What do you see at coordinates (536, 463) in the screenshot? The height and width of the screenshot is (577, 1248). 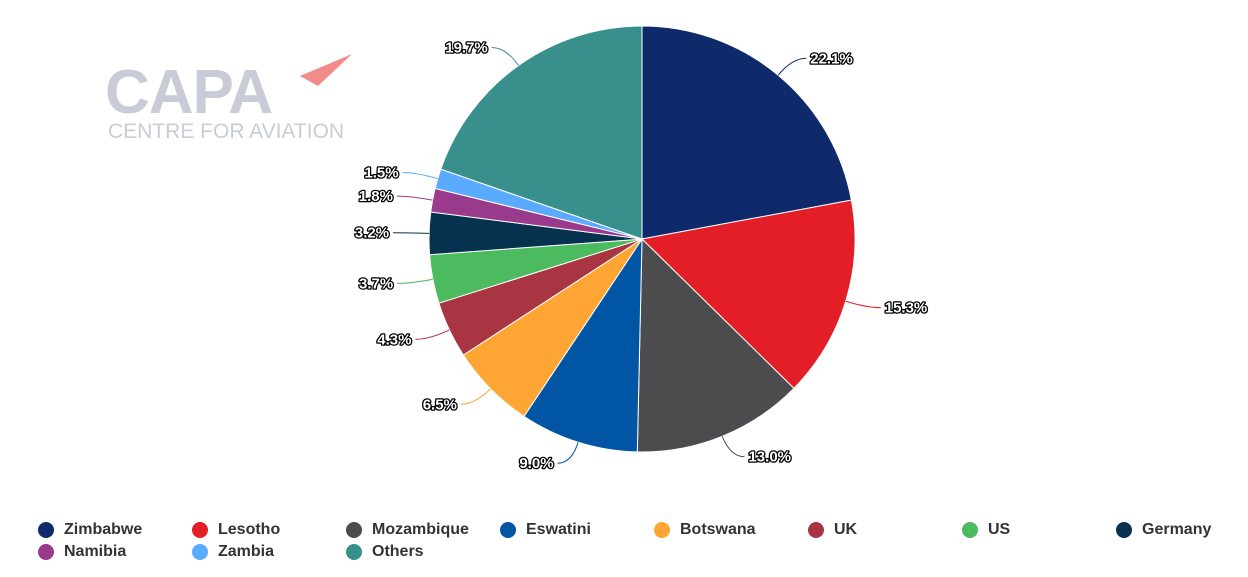 I see `data-label-eswatini: 9.0%` at bounding box center [536, 463].